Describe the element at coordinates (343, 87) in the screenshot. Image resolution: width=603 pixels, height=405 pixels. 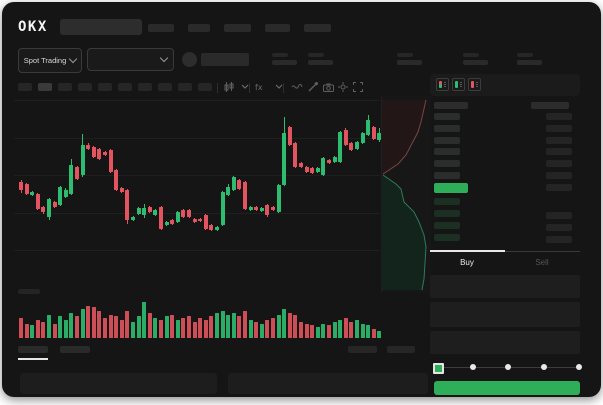
I see `settings-icon` at that location.